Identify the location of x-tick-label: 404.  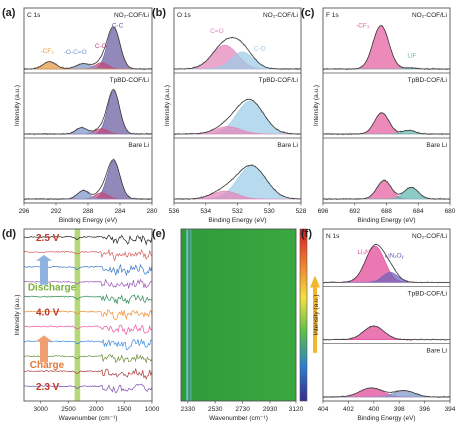
(323, 409).